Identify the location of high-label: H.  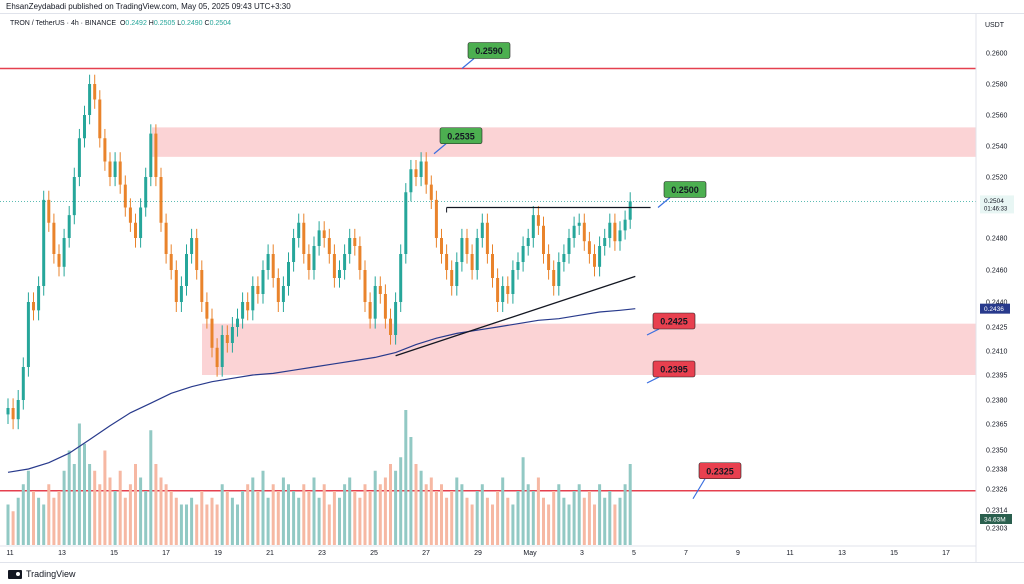
(151, 23).